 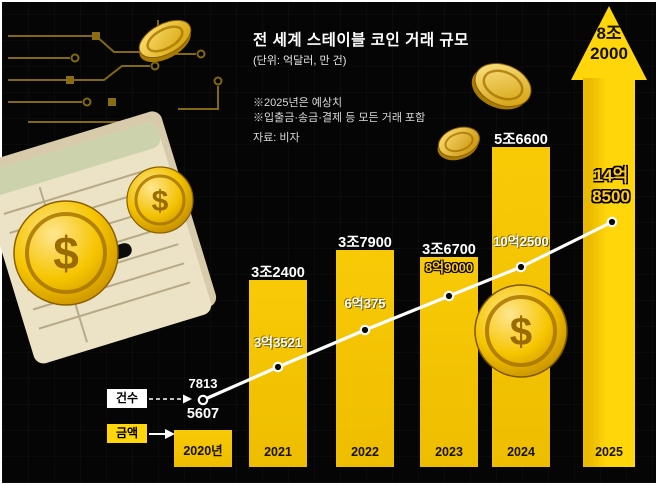 I want to click on amount-value-2023: 3조6700, so click(x=449, y=250).